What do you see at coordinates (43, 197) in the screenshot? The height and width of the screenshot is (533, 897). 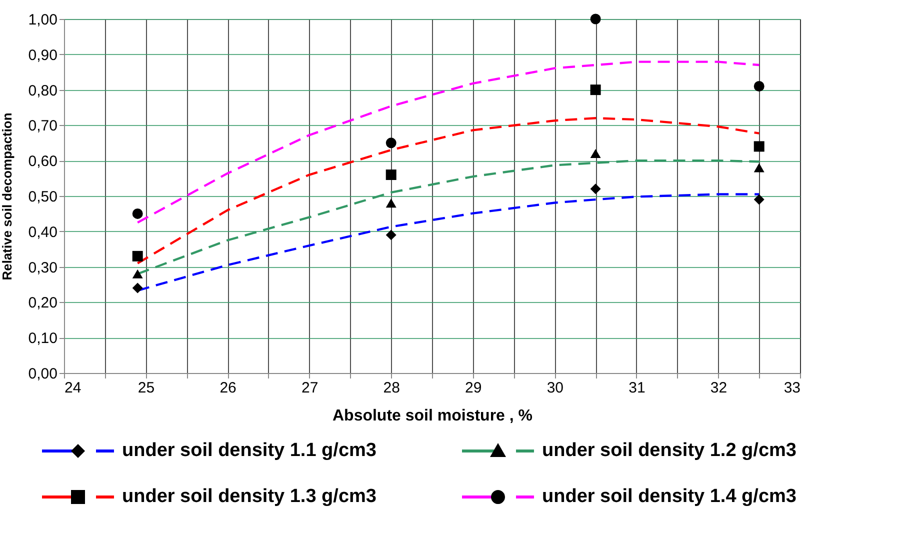 I see `y-tick-label: 0,50` at bounding box center [43, 197].